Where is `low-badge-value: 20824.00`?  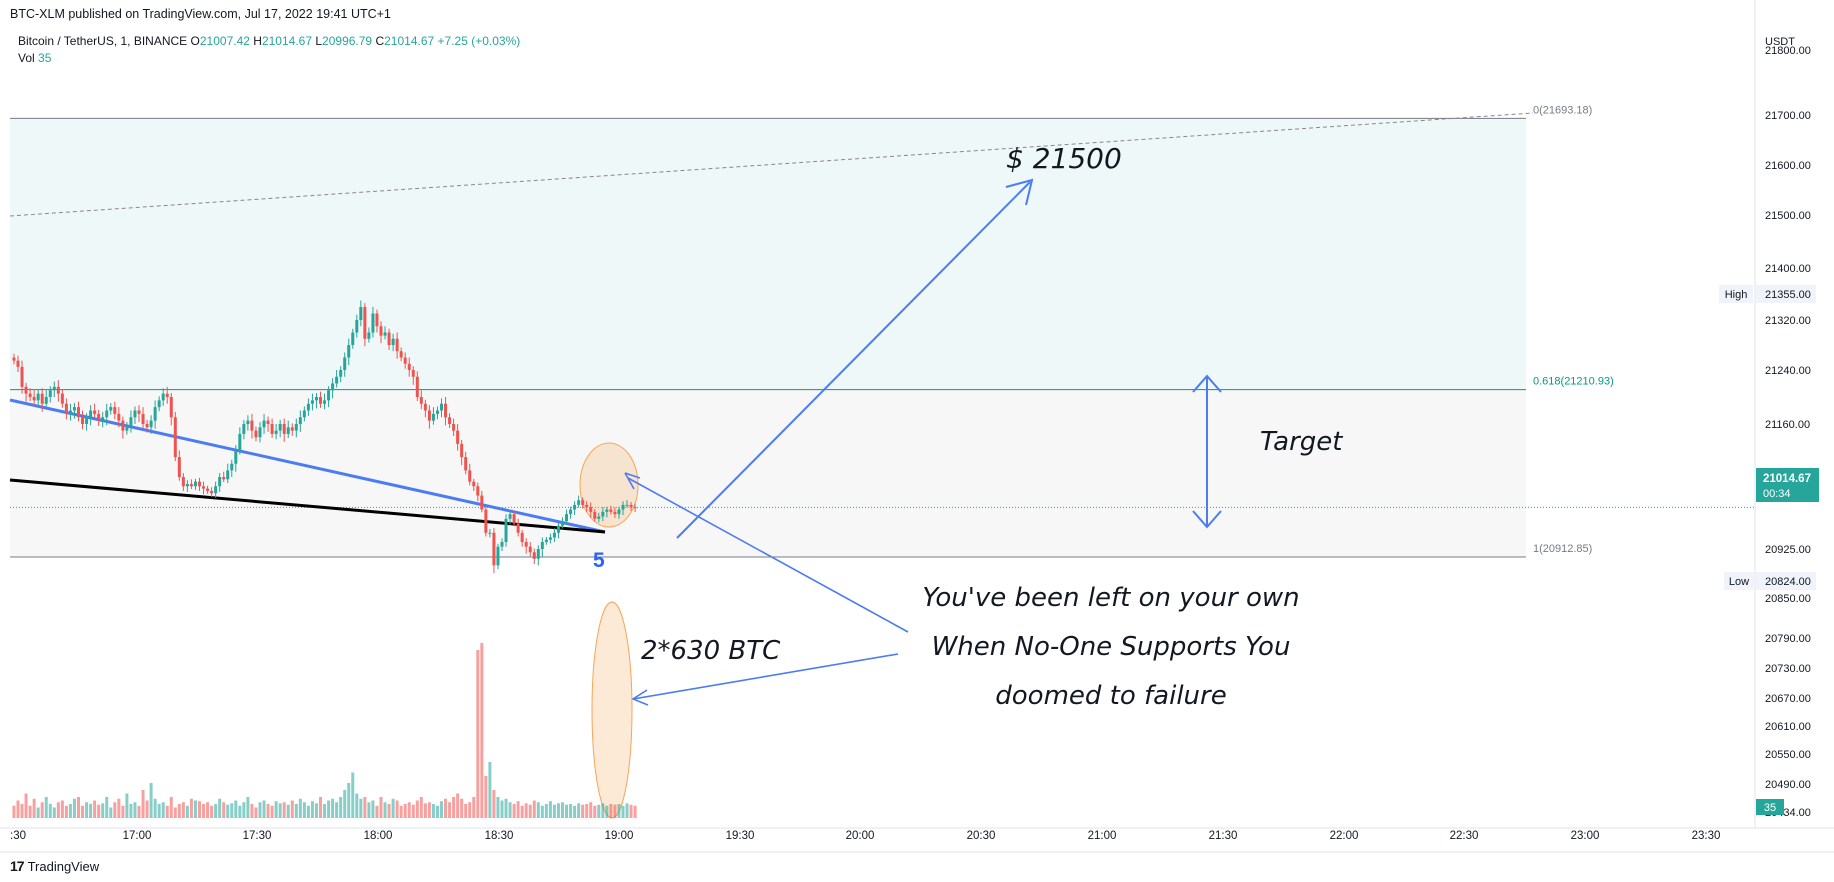
low-badge-value: 20824.00 is located at coordinates (1788, 582).